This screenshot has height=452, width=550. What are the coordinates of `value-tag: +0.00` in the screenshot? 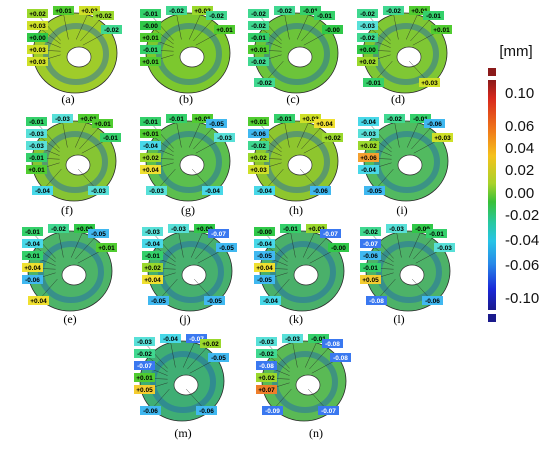 It's located at (84, 229).